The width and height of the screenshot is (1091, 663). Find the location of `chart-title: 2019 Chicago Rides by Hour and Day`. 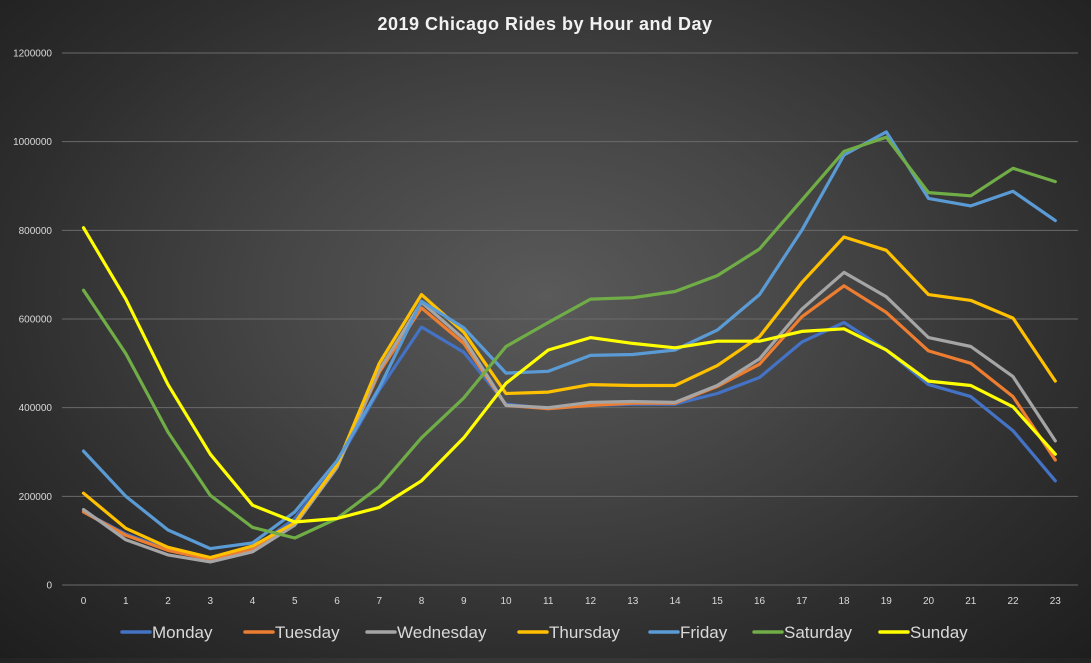

chart-title: 2019 Chicago Rides by Hour and Day is located at coordinates (544, 24).